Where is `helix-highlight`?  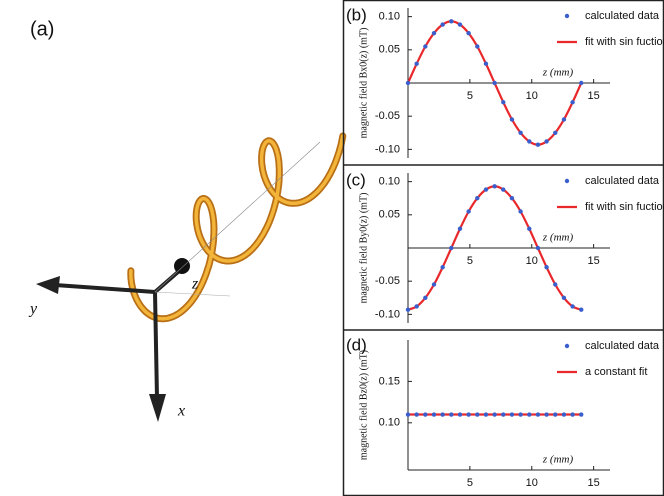 helix-highlight is located at coordinates (237, 227).